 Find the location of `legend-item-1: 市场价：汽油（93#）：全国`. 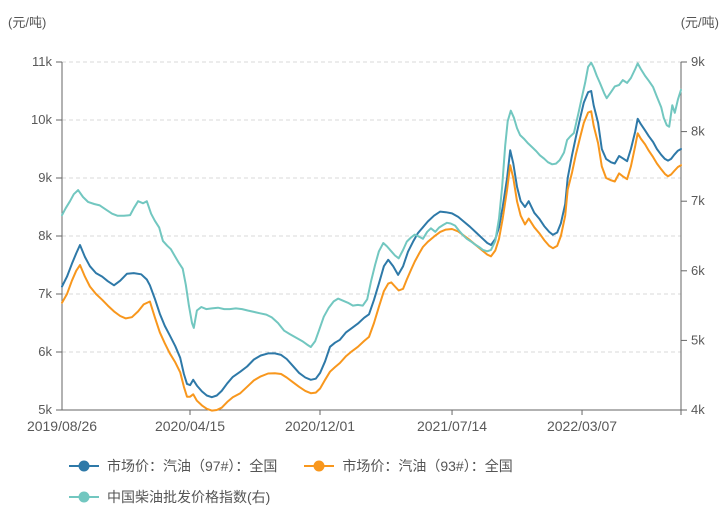

legend-item-1: 市场价：汽油（93#）：全国 is located at coordinates (408, 466).